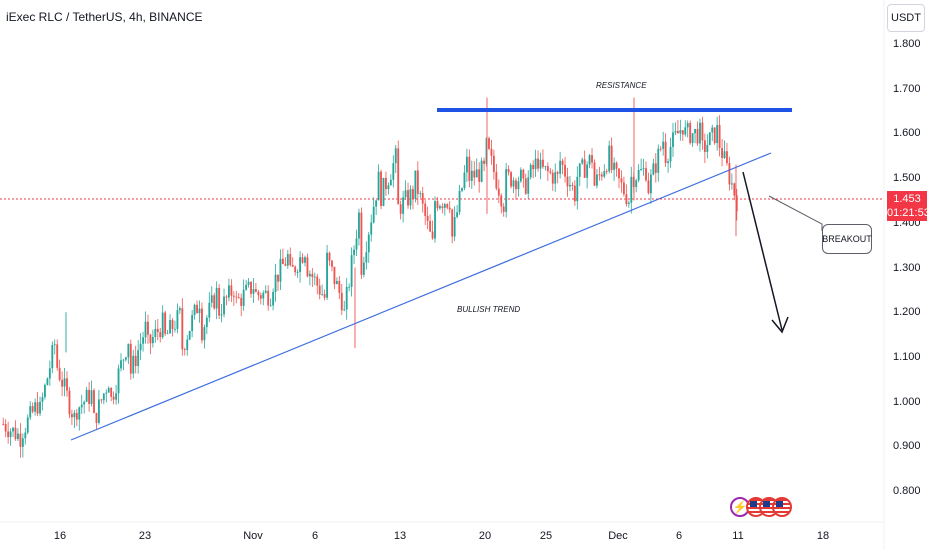 The height and width of the screenshot is (550, 932). I want to click on down-arrow-icon, so click(765, 252).